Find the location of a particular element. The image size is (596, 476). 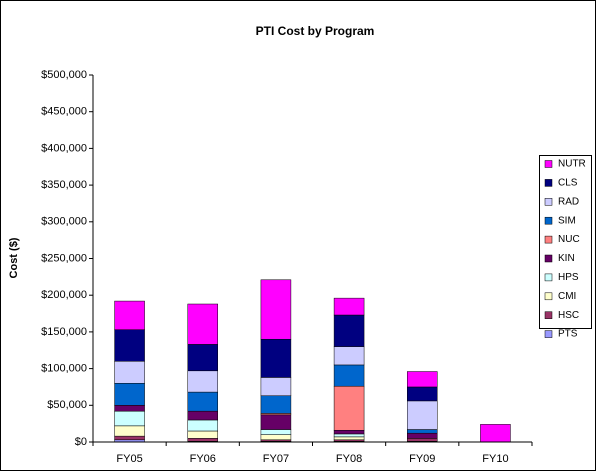

y-tick-label: $150,000 is located at coordinates (64, 332).